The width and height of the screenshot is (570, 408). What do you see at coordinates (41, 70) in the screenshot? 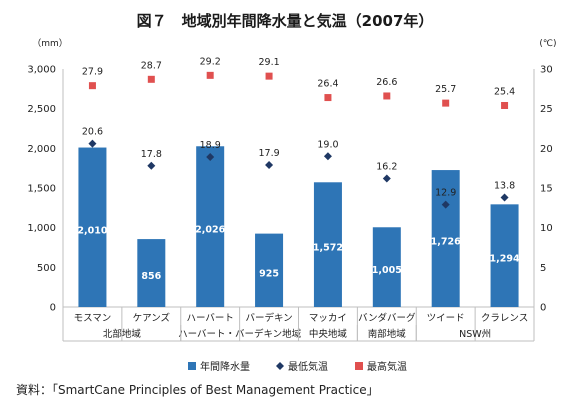
I see `left-tick-label: 3,000` at bounding box center [41, 70].